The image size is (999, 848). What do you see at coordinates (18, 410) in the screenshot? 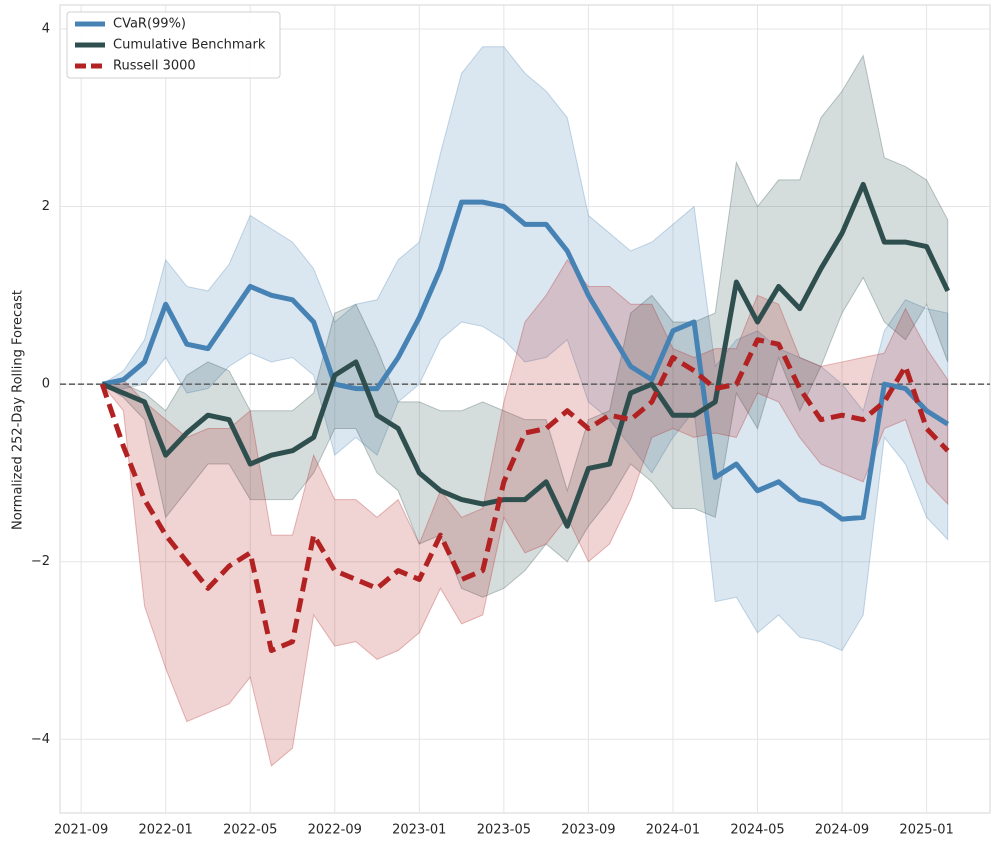
I see `y-axis-label: Normalized 252-Day Rolling Forecast` at bounding box center [18, 410].